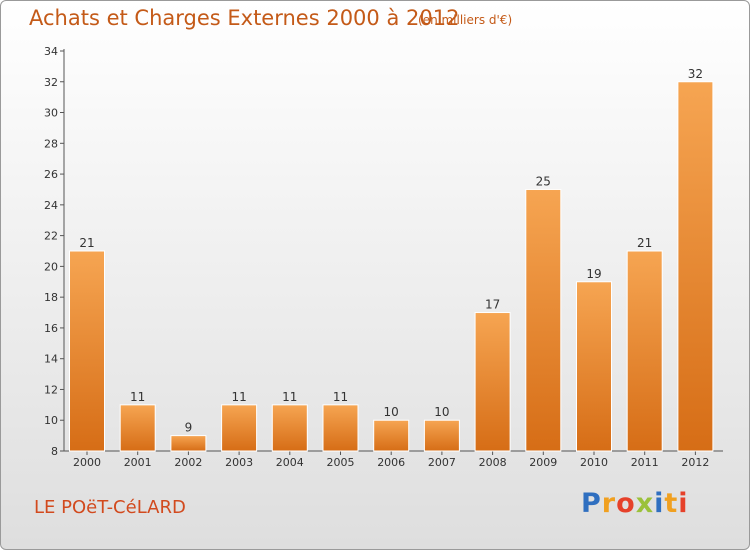 Image resolution: width=750 pixels, height=550 pixels. What do you see at coordinates (290, 462) in the screenshot?
I see `x-tick-label: 2004` at bounding box center [290, 462].